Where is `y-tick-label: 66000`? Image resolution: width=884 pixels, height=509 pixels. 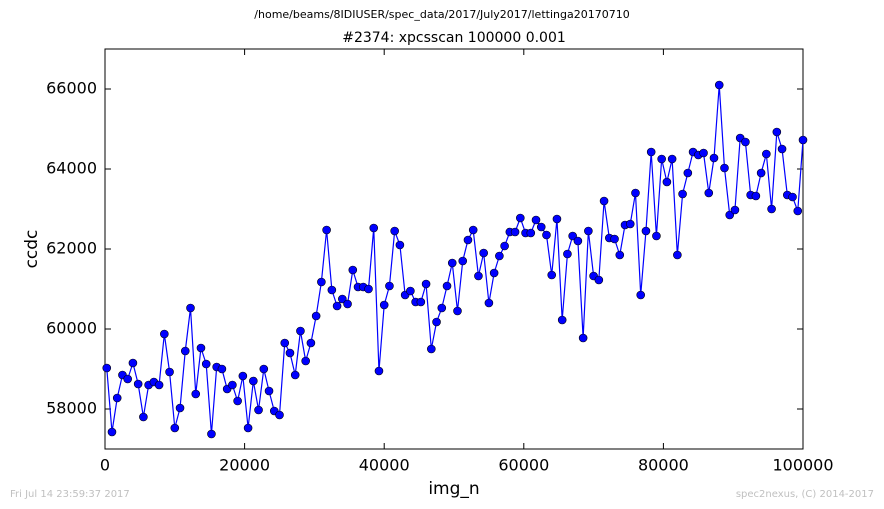
y-tick-label: 66000 is located at coordinates (71, 88).